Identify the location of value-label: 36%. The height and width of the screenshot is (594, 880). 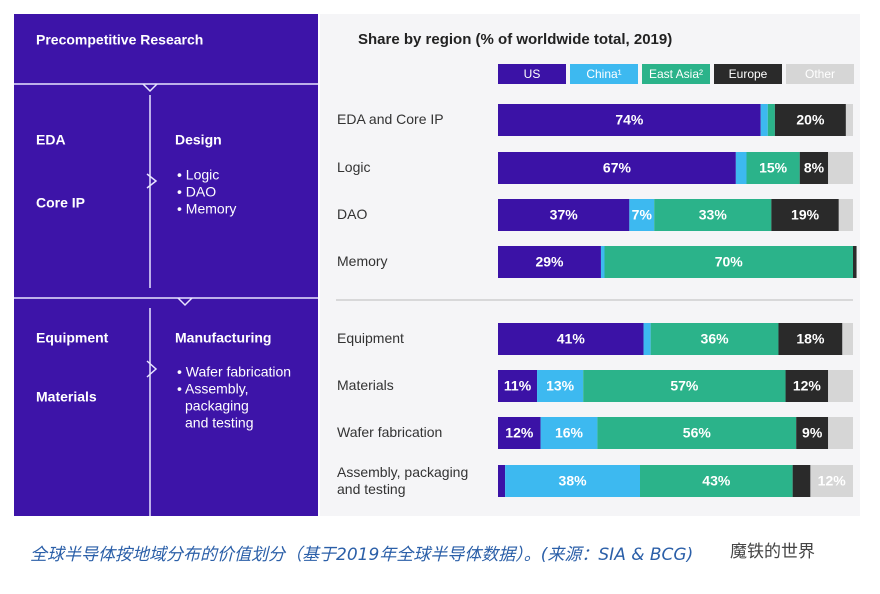
(715, 339).